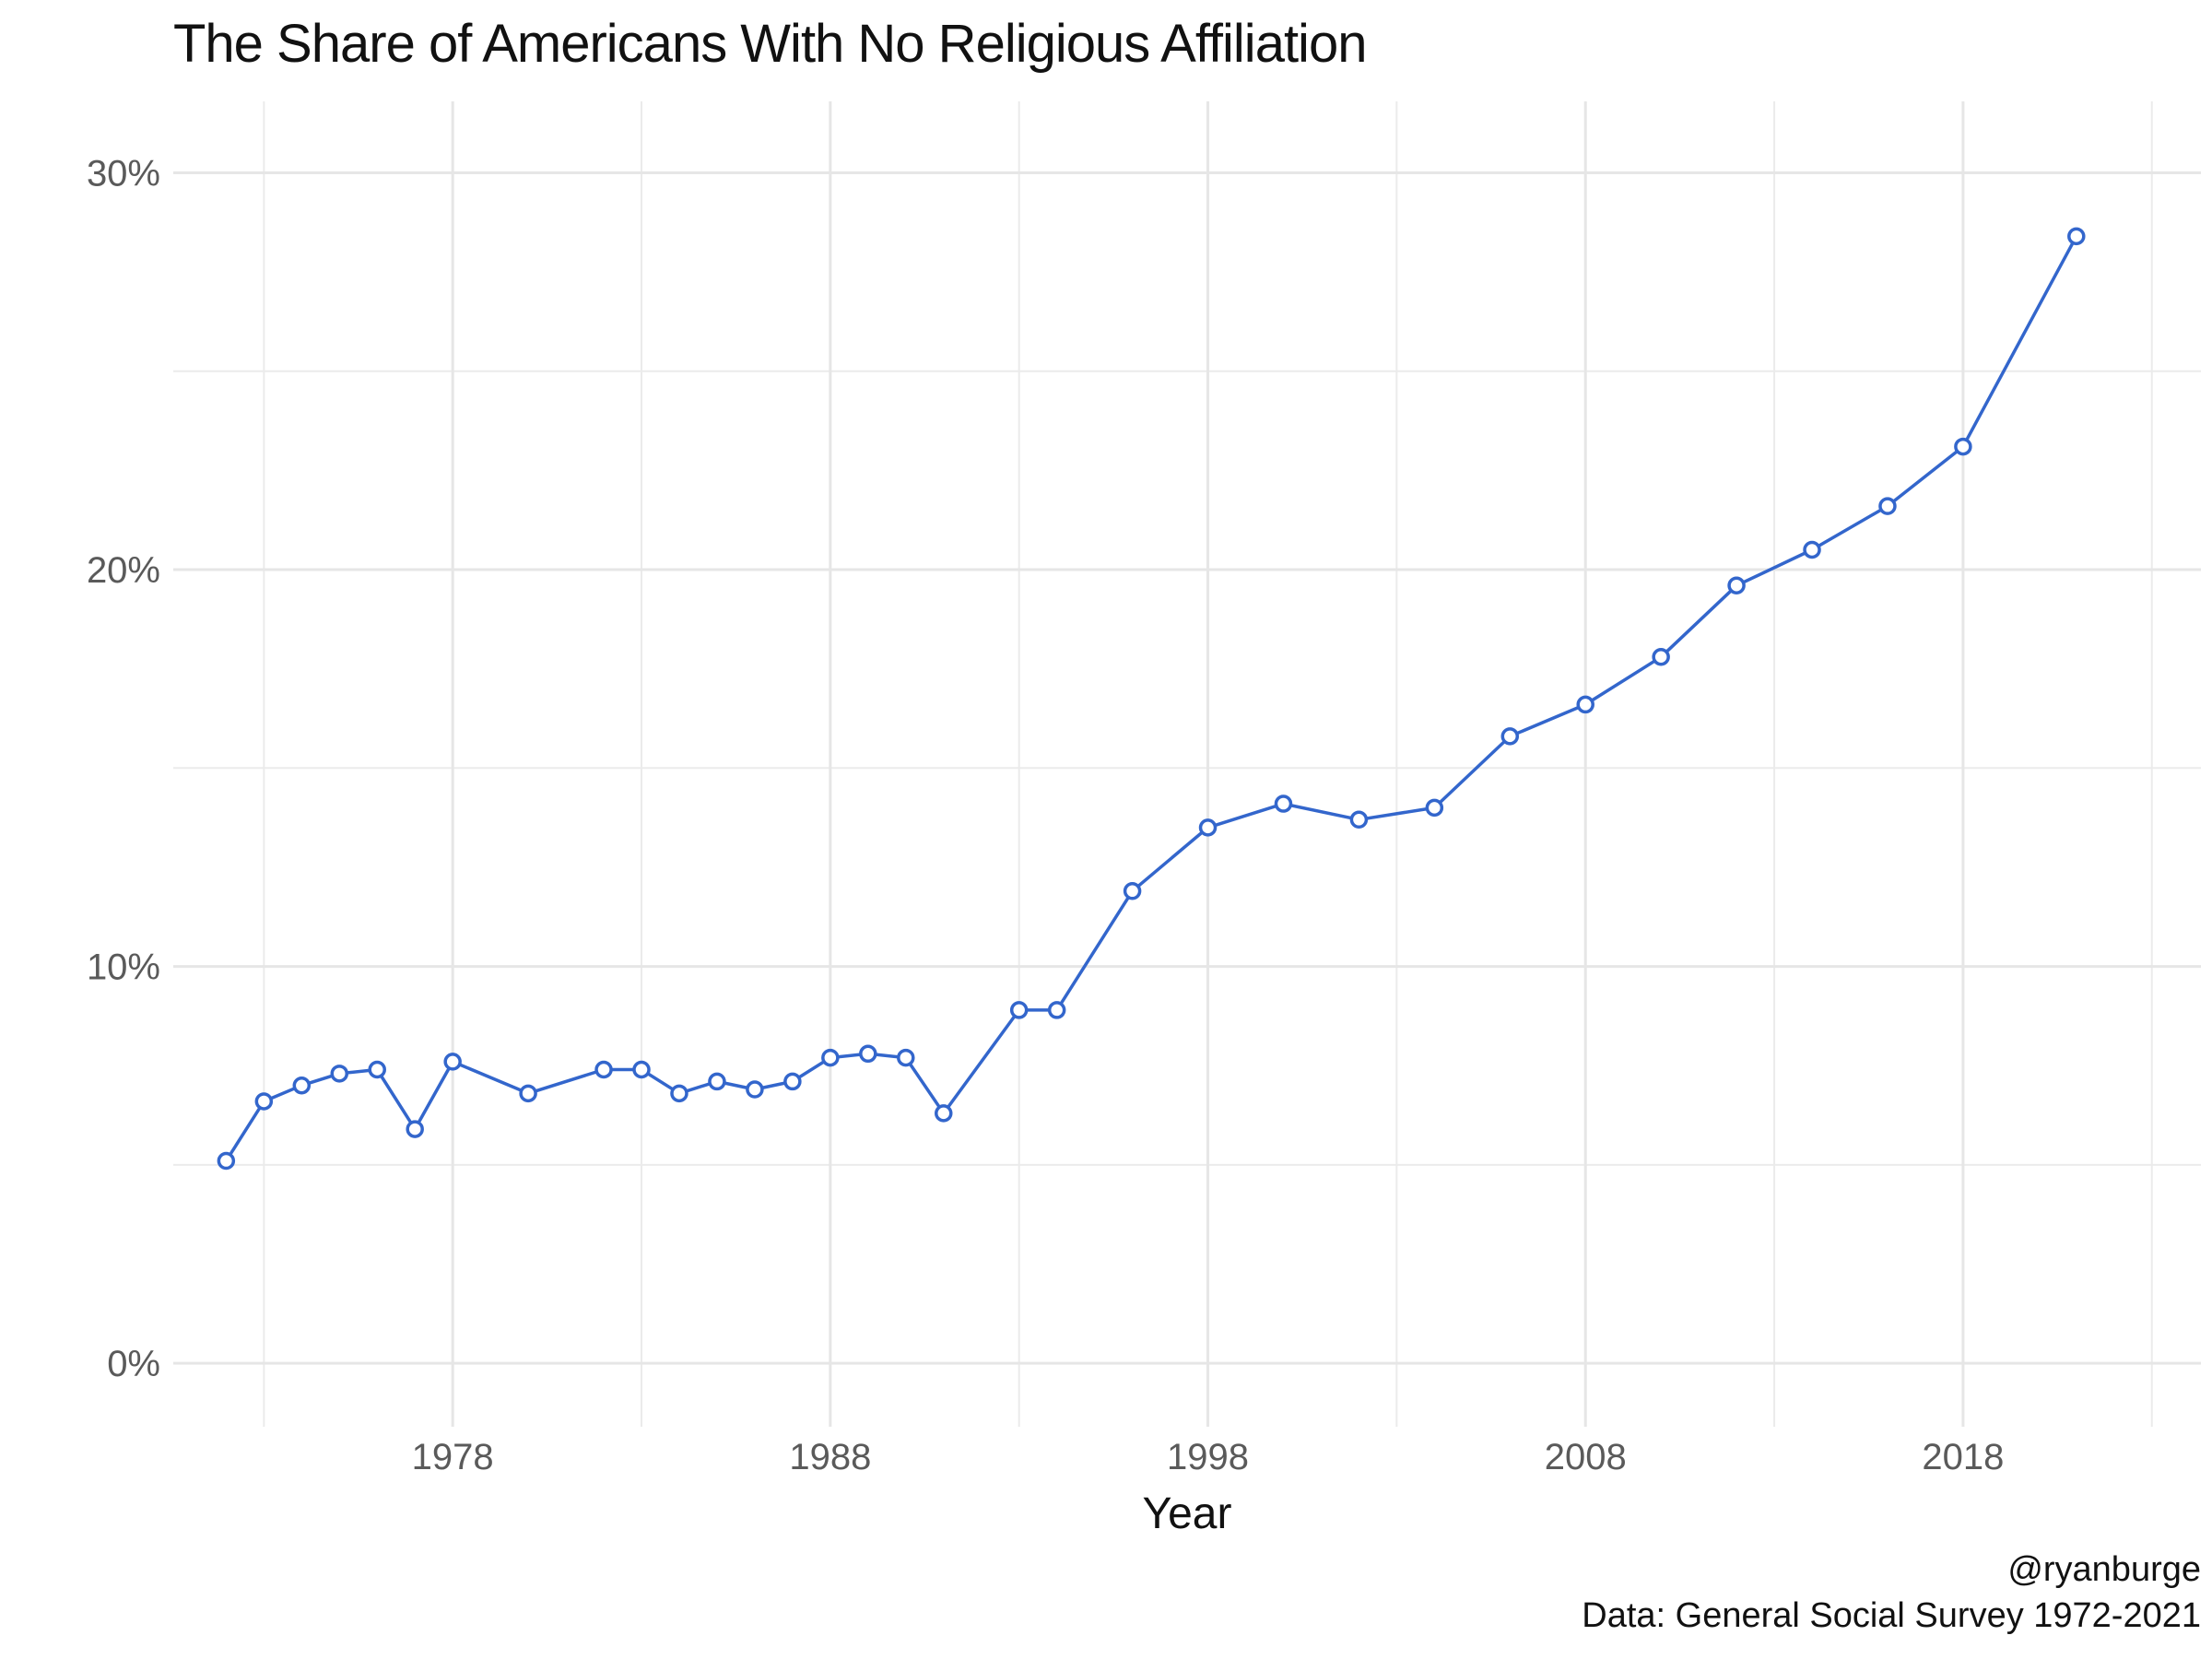 This screenshot has width=2212, height=1659. Describe the element at coordinates (2104, 1569) in the screenshot. I see `caption-handle: @ryanburge` at that location.